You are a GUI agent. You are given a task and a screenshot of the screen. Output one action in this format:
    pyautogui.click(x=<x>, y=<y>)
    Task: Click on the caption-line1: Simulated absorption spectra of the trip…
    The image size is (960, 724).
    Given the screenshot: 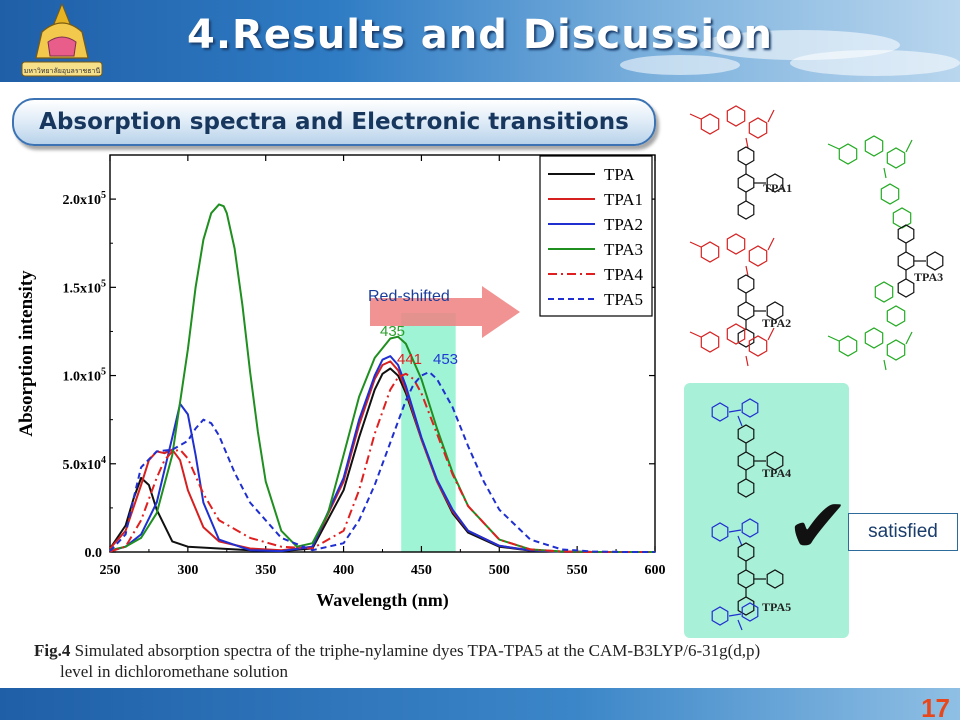 What is the action you would take?
    pyautogui.click(x=415, y=650)
    